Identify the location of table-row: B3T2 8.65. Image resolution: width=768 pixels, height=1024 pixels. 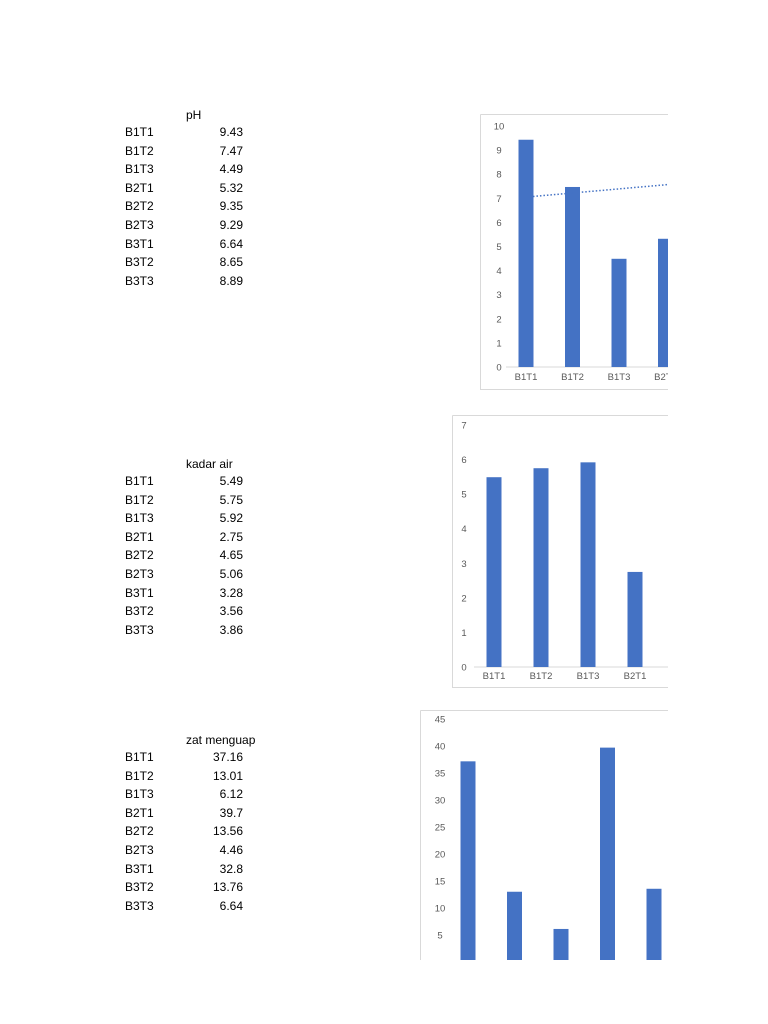
(150, 264).